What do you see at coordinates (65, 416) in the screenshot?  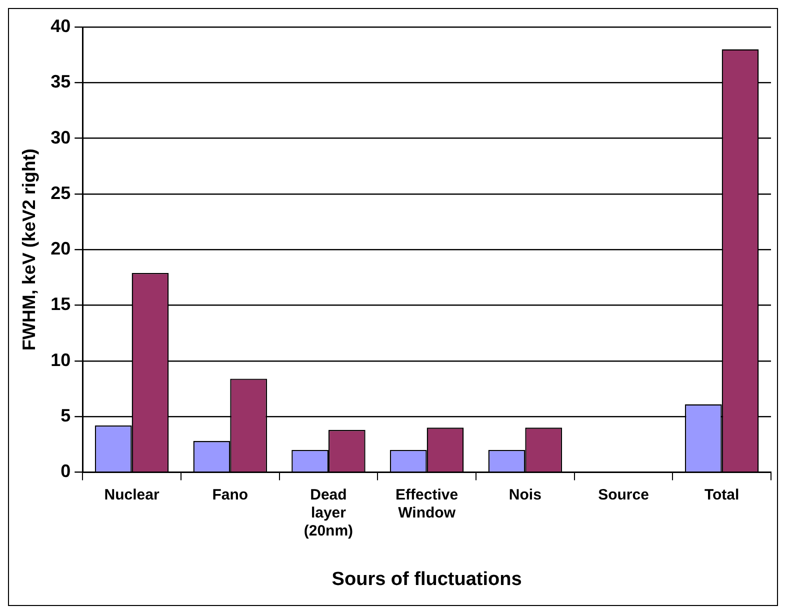 I see `y-tick-label: 5` at bounding box center [65, 416].